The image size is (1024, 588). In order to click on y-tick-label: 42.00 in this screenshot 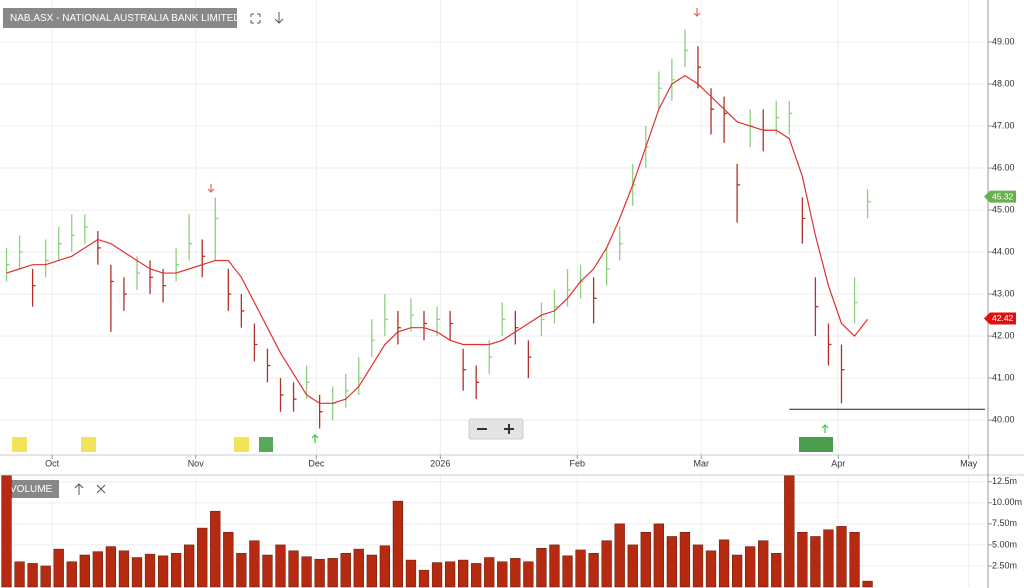, I will do `click(1003, 335)`.